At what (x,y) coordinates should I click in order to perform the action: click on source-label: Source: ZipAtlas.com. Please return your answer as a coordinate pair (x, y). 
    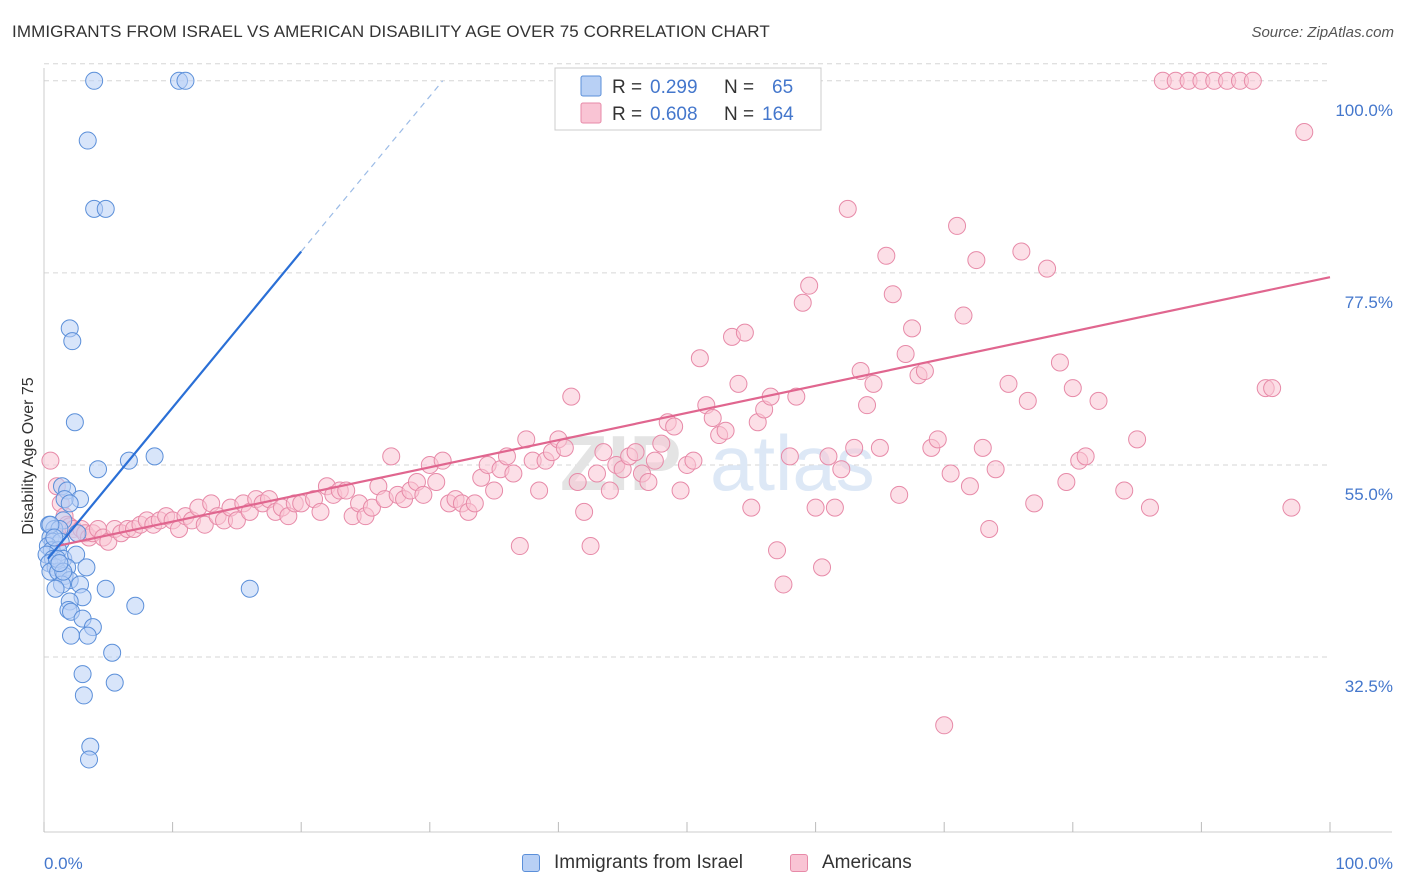
    Looking at the image, I should click on (1322, 32).